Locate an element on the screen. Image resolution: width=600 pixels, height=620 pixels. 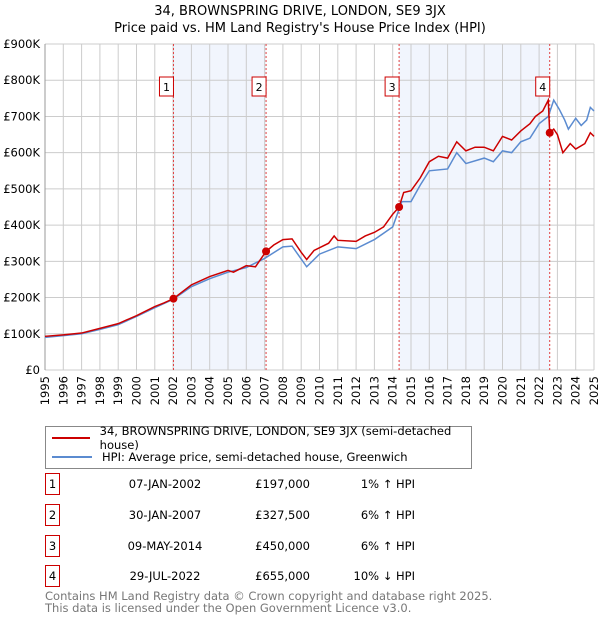
sale-number-badge: 1 is located at coordinates (52, 484).